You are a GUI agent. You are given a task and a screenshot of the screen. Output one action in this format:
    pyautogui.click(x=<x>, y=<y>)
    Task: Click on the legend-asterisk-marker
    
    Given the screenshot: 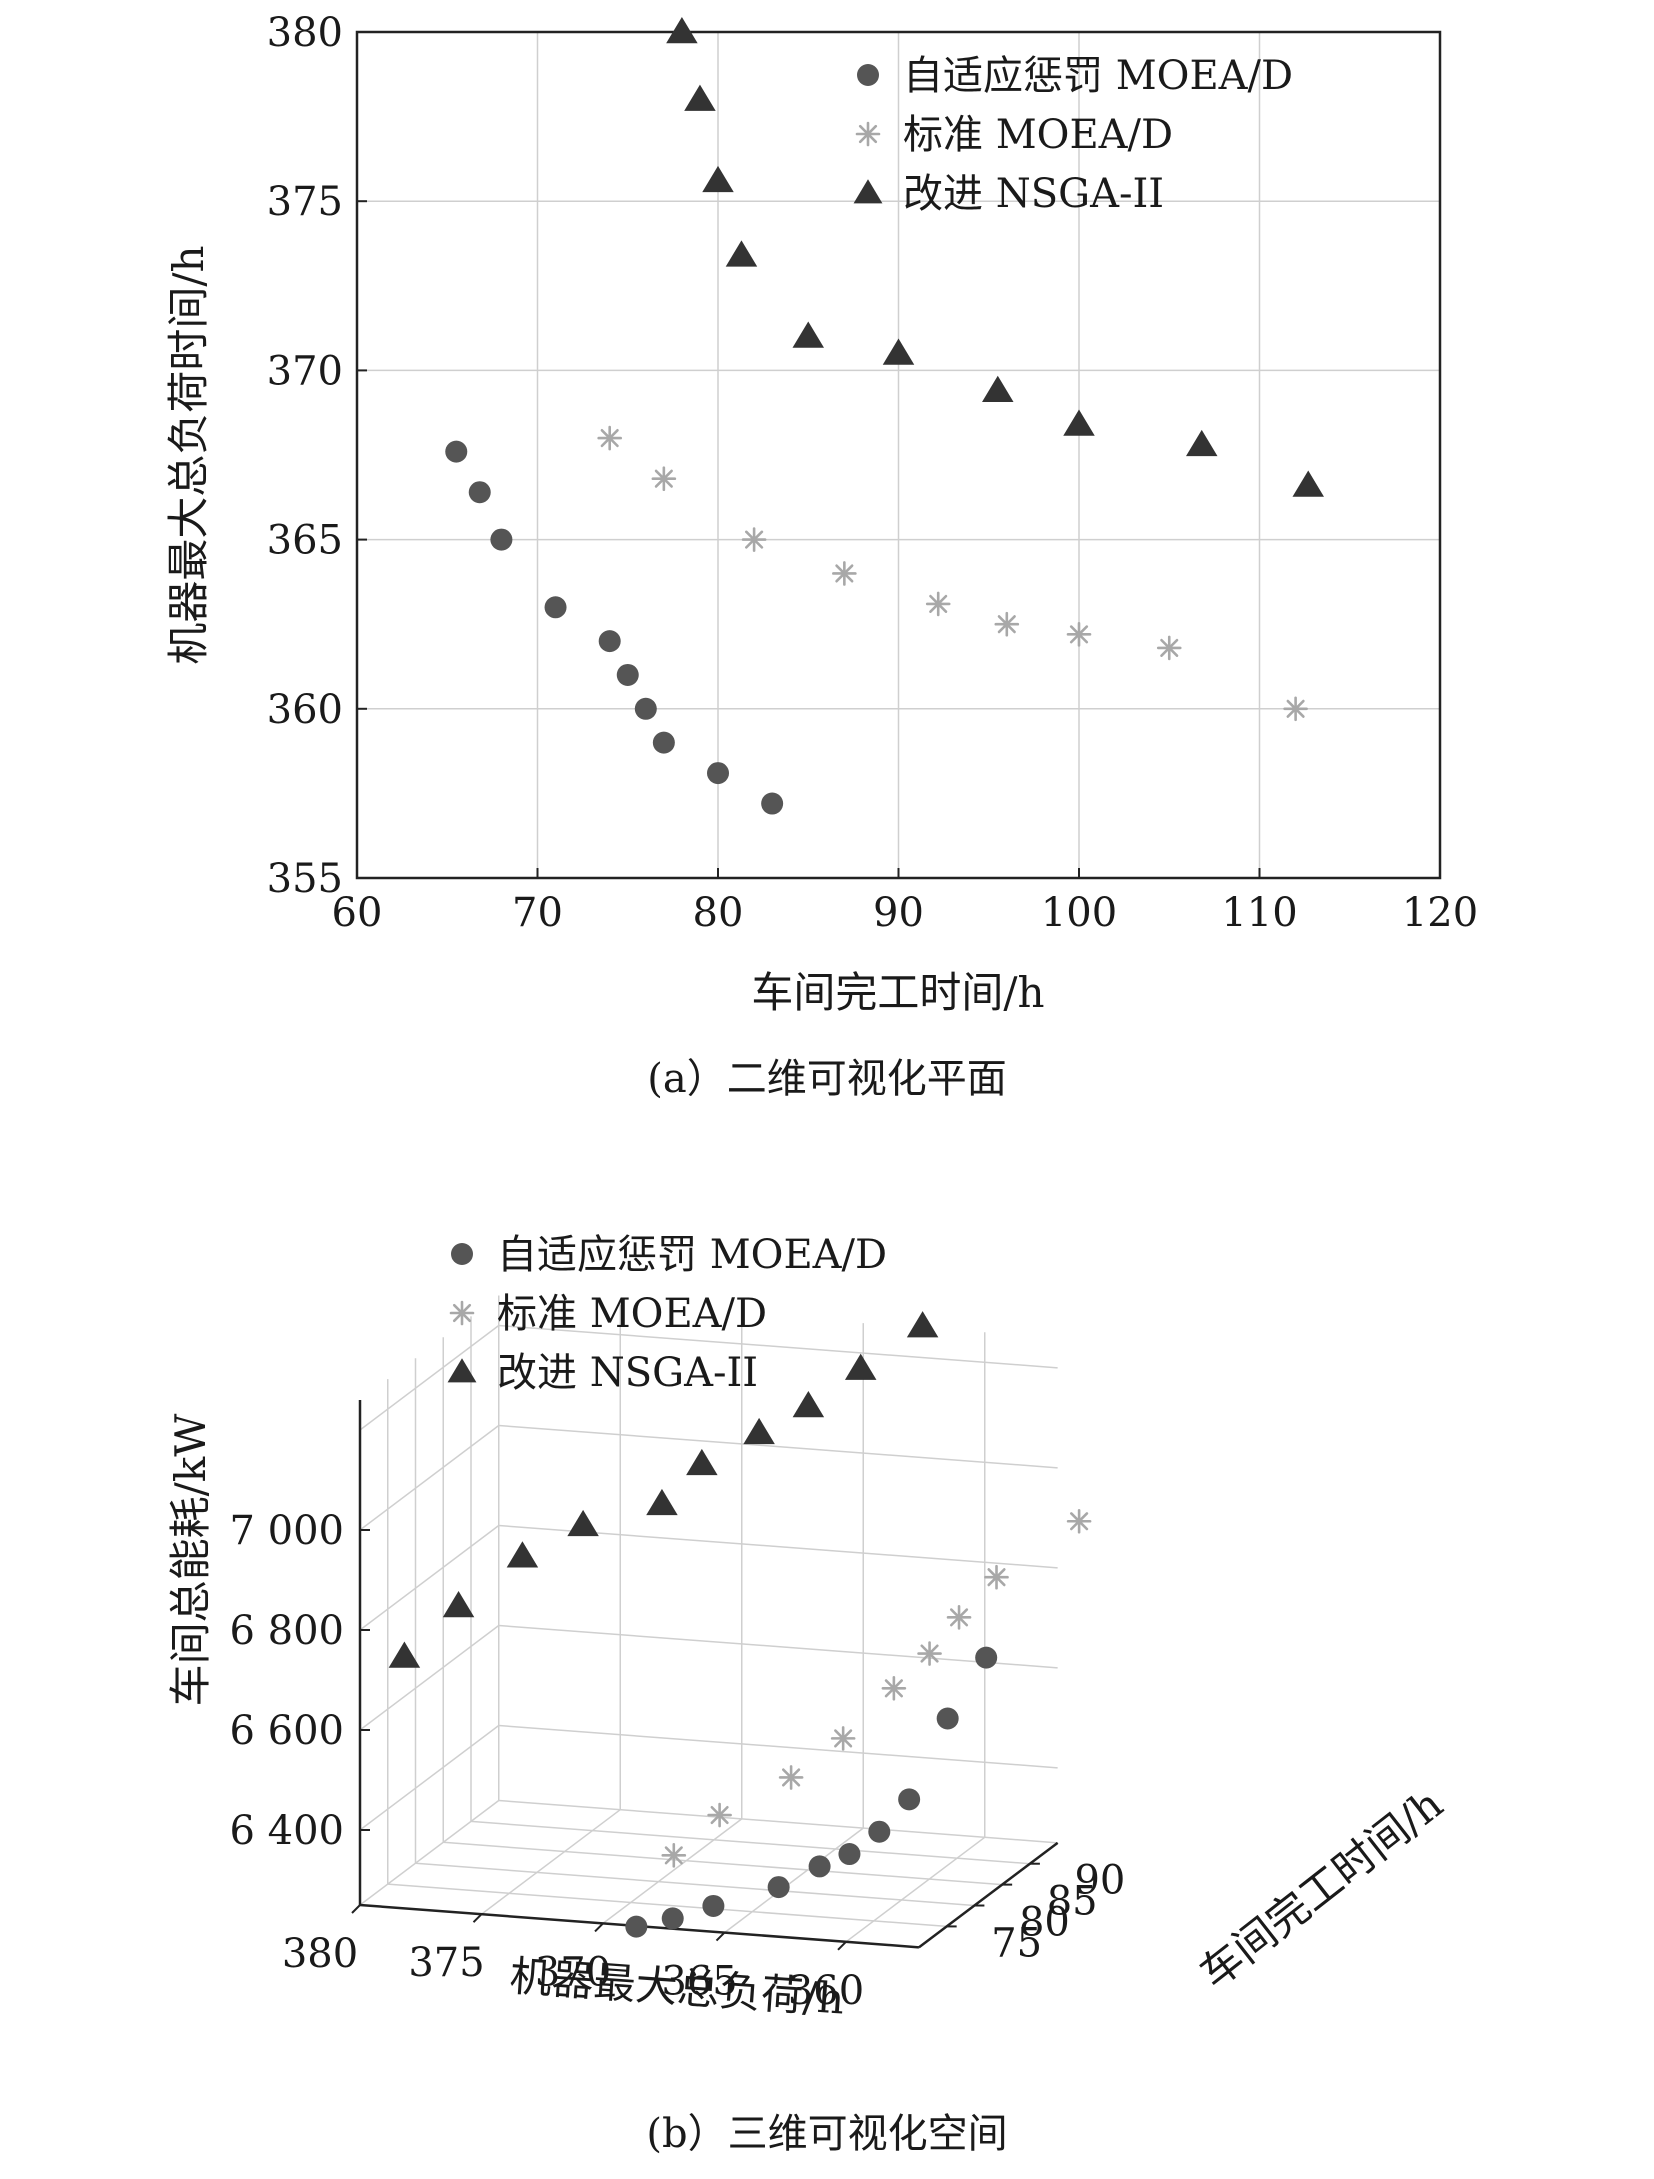 What is the action you would take?
    pyautogui.click(x=868, y=134)
    